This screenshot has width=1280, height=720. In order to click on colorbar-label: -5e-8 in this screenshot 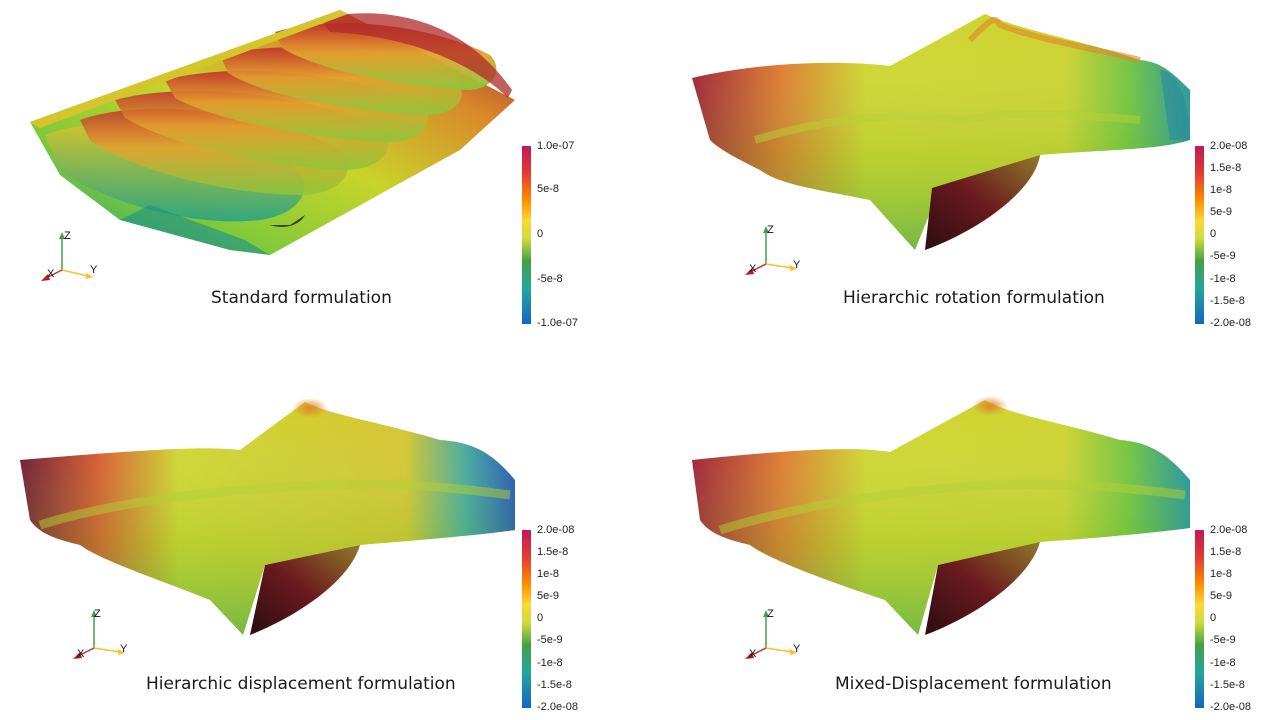, I will do `click(550, 279)`.